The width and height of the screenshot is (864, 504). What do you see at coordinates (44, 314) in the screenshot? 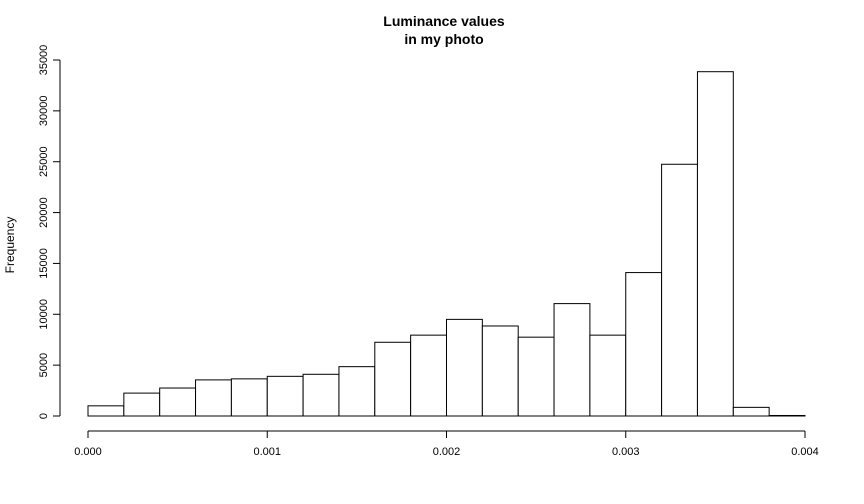
I see `y-tick-label: 10000` at bounding box center [44, 314].